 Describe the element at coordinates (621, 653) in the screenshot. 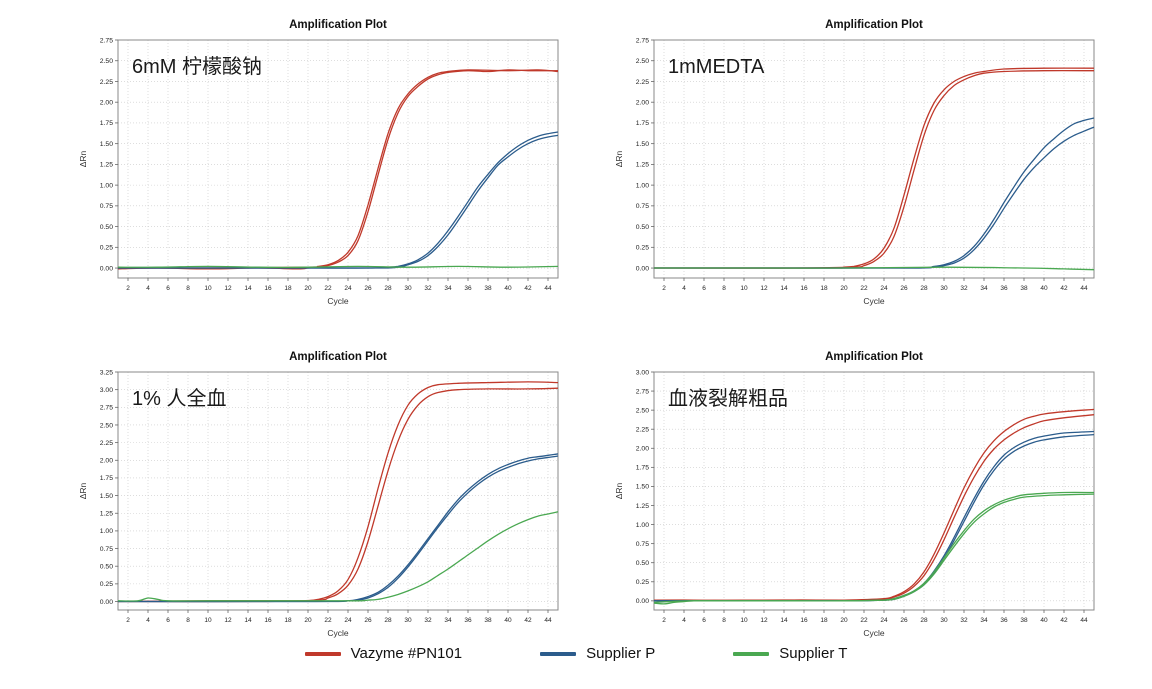

I see `legend-label: Supplier P` at that location.